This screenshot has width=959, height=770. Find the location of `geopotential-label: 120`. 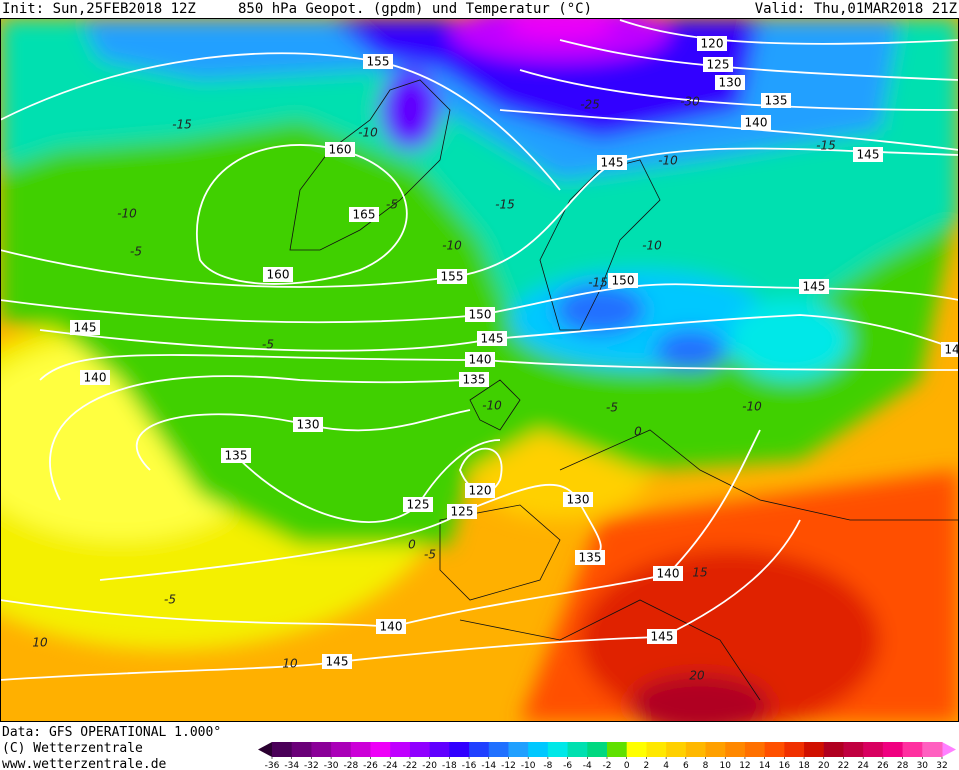

geopotential-label: 120 is located at coordinates (480, 491).